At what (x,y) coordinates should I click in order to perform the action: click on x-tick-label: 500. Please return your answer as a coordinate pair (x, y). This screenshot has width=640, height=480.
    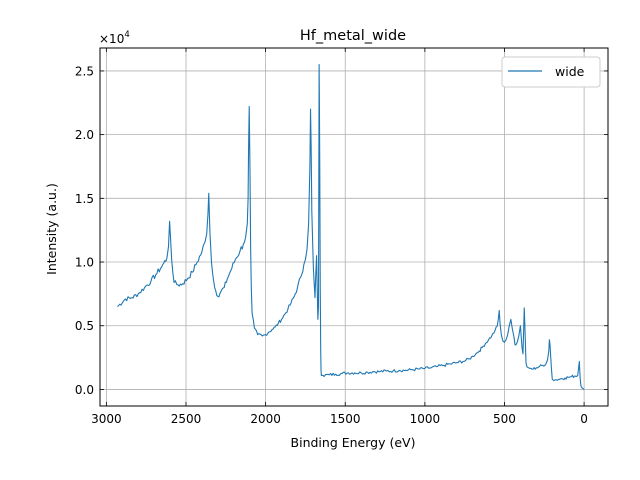
    Looking at the image, I should click on (504, 419).